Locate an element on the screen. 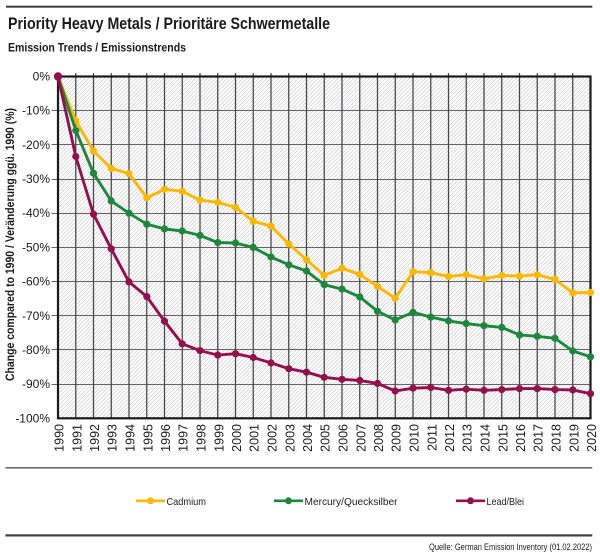 The width and height of the screenshot is (600, 559). svg-text: 2010 is located at coordinates (415, 438).